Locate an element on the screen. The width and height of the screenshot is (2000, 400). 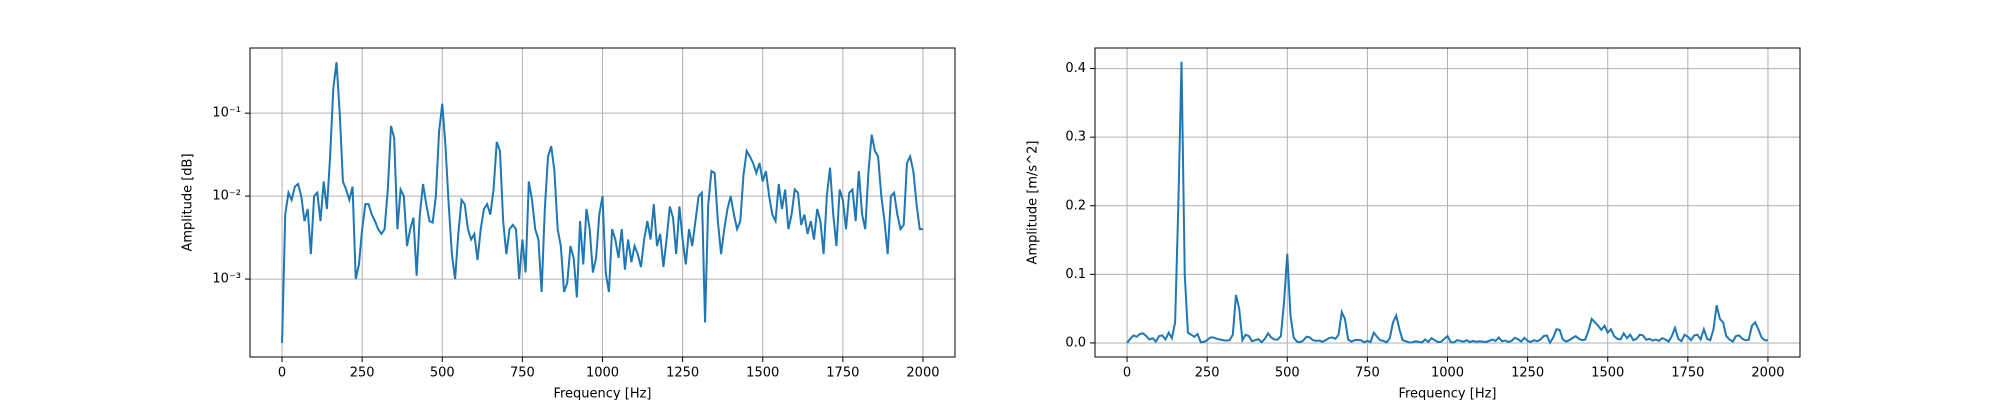
y-tick-label: 0.2 is located at coordinates (1075, 205).